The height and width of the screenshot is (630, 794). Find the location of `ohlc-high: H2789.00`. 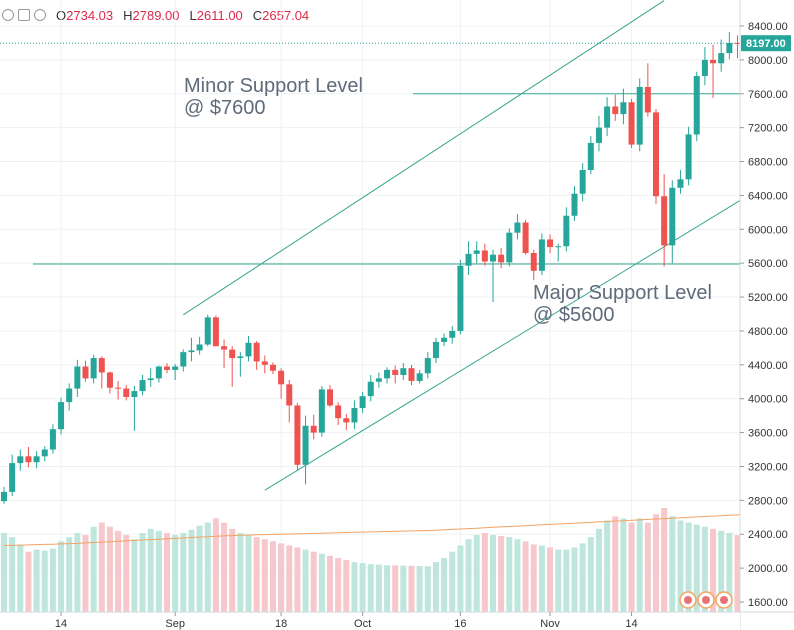

ohlc-high: H2789.00 is located at coordinates (151, 15).